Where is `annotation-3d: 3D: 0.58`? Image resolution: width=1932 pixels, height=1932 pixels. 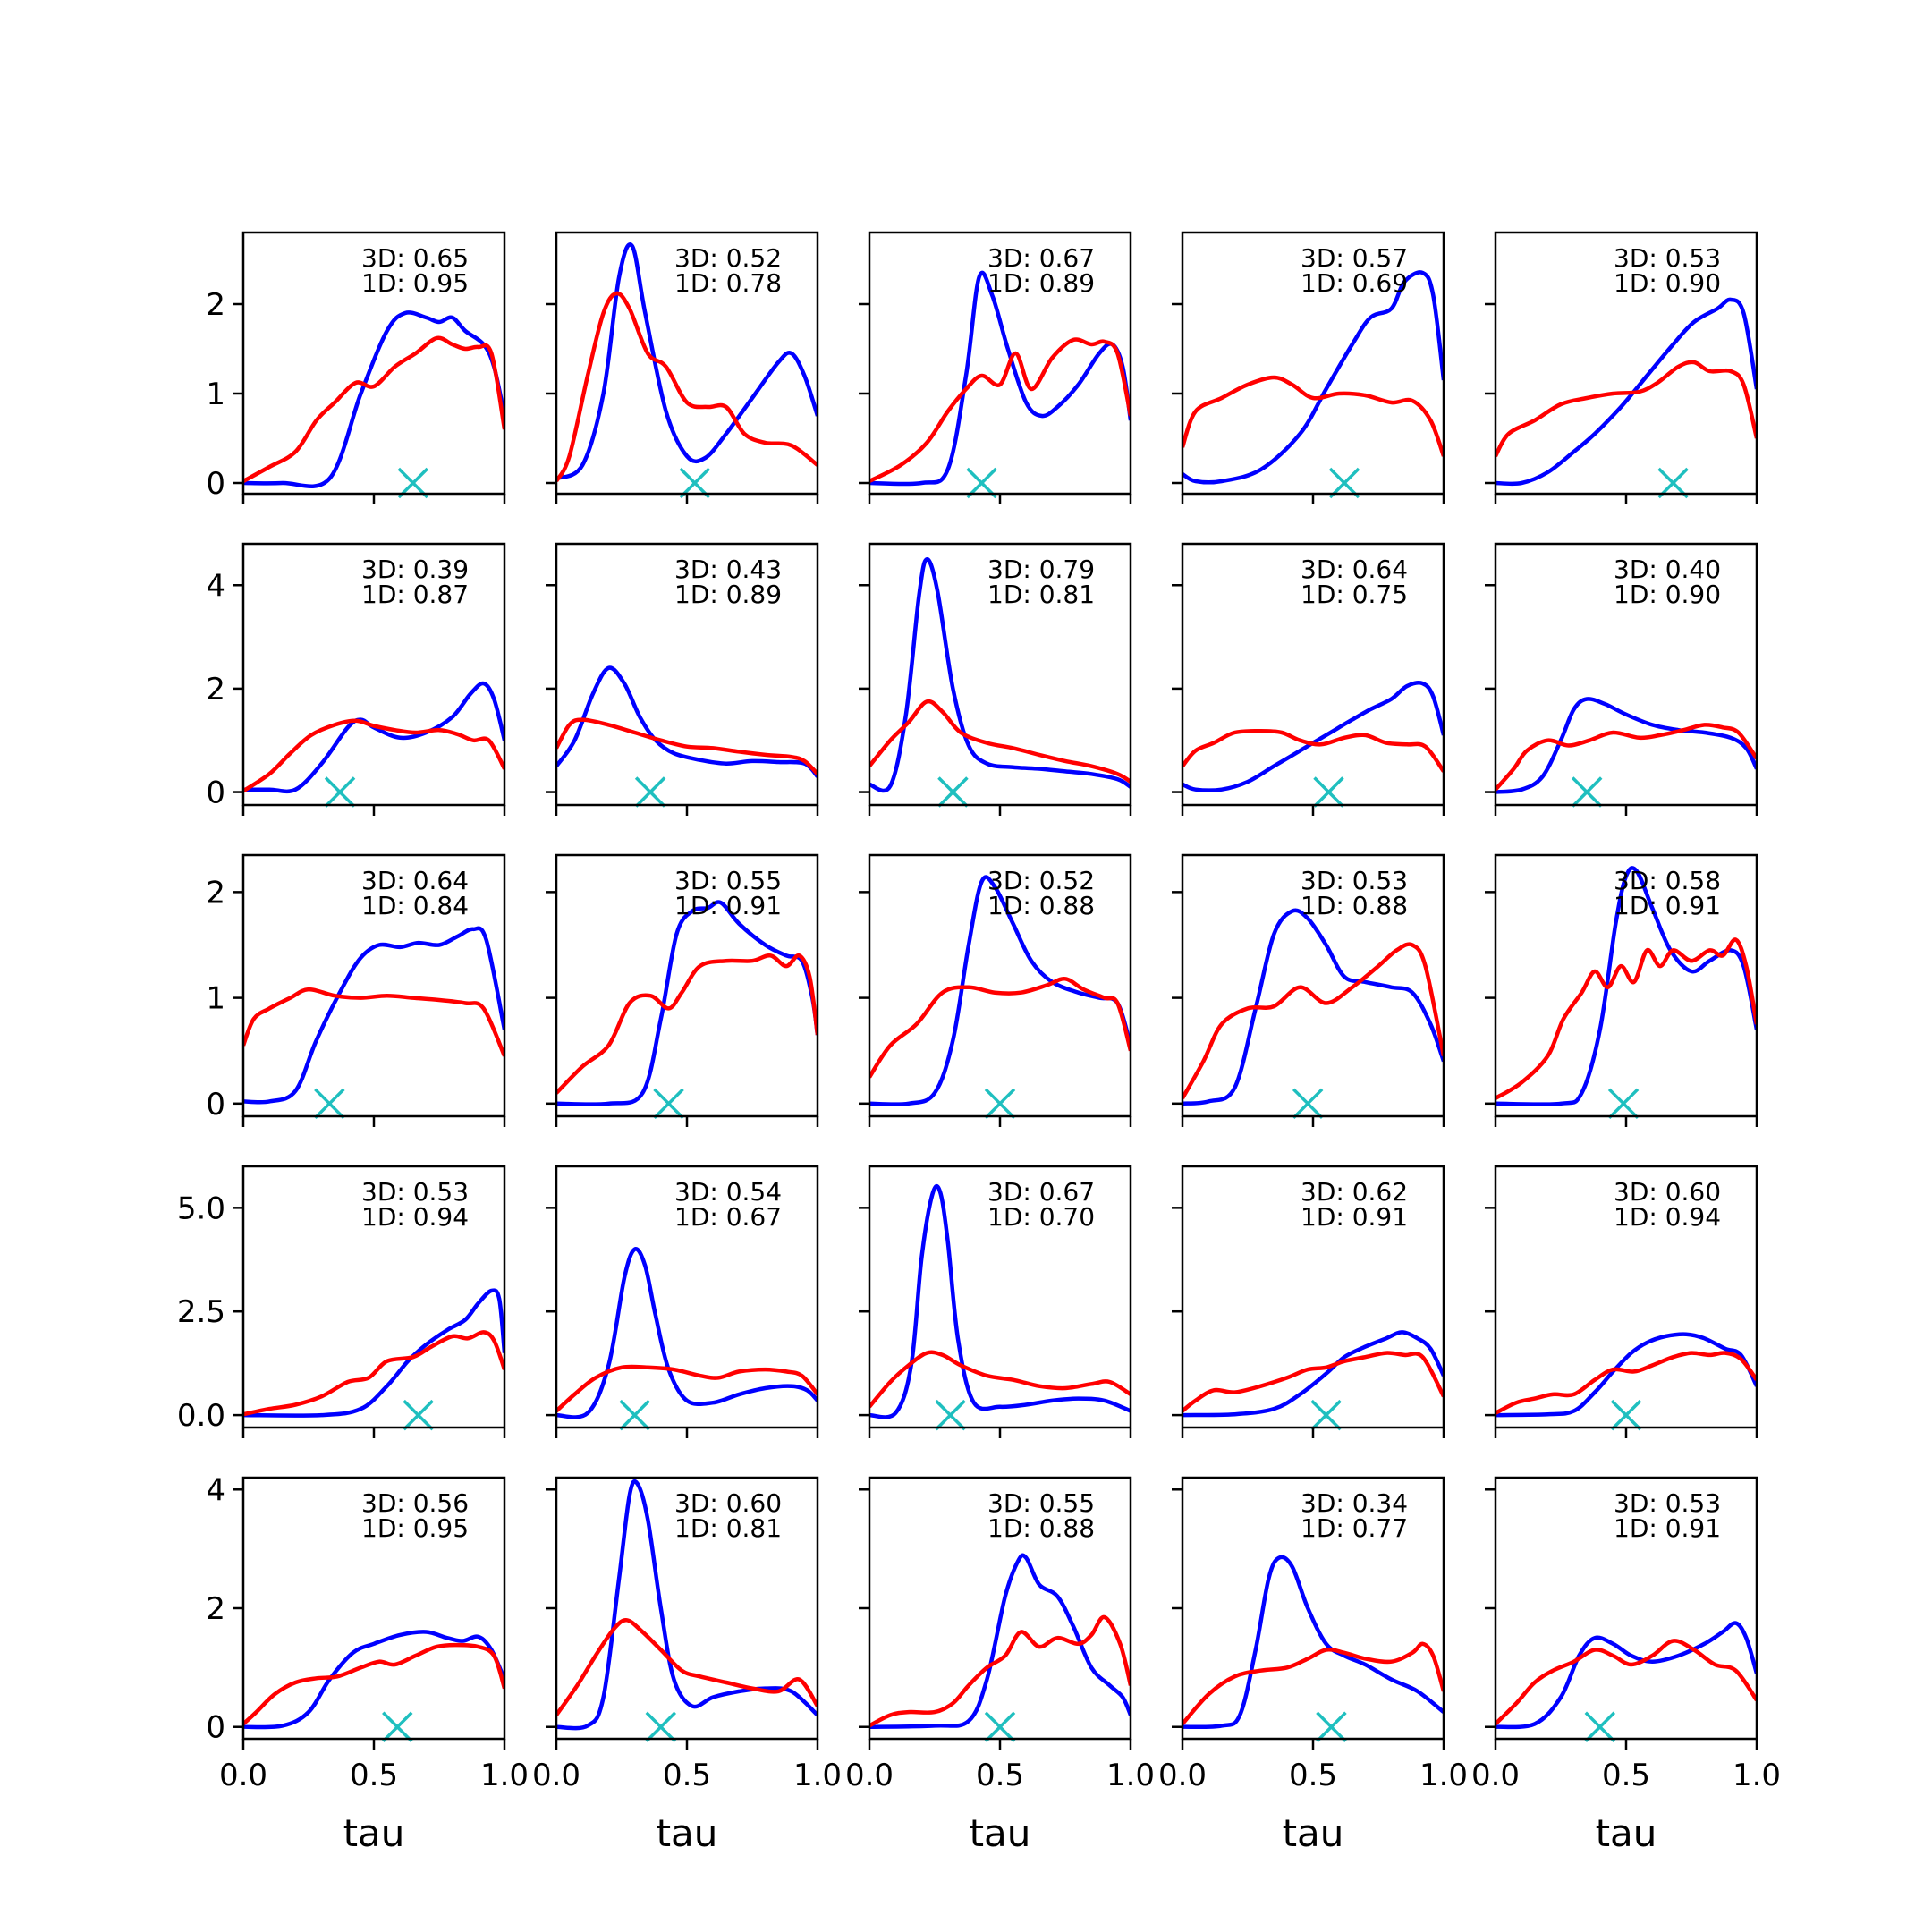
annotation-3d: 3D: 0.58 is located at coordinates (1667, 880).